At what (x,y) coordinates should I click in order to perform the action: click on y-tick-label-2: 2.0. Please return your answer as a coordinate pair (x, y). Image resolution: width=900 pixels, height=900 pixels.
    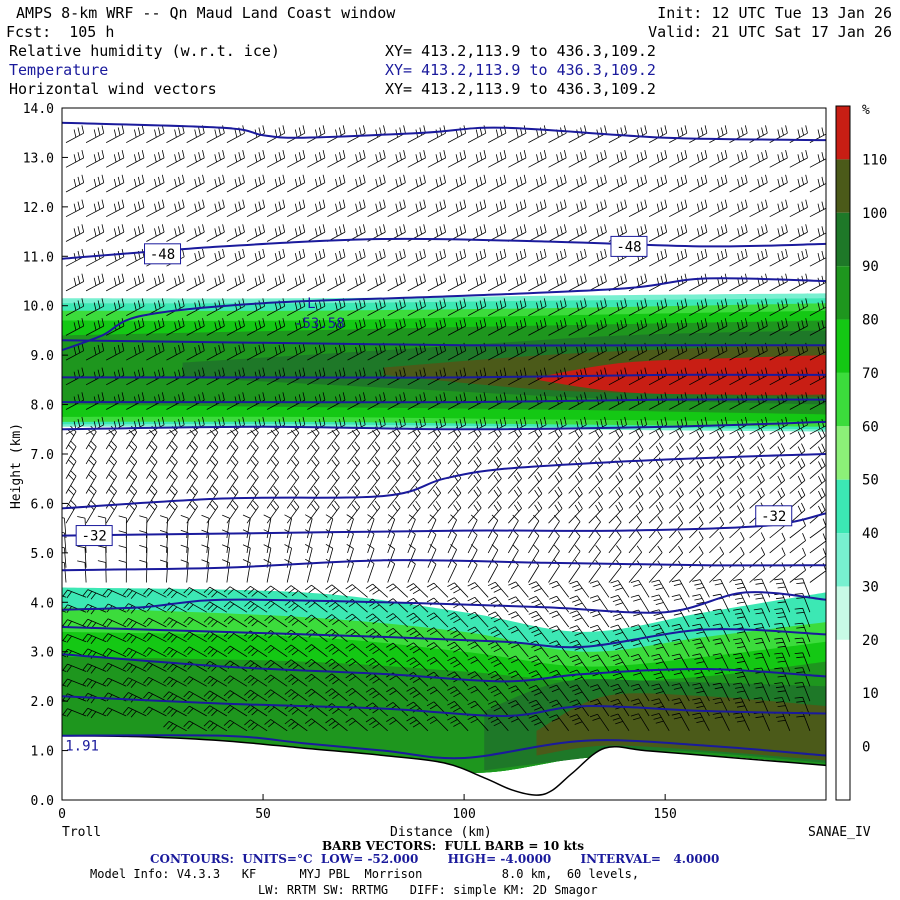
    Looking at the image, I should click on (42, 702).